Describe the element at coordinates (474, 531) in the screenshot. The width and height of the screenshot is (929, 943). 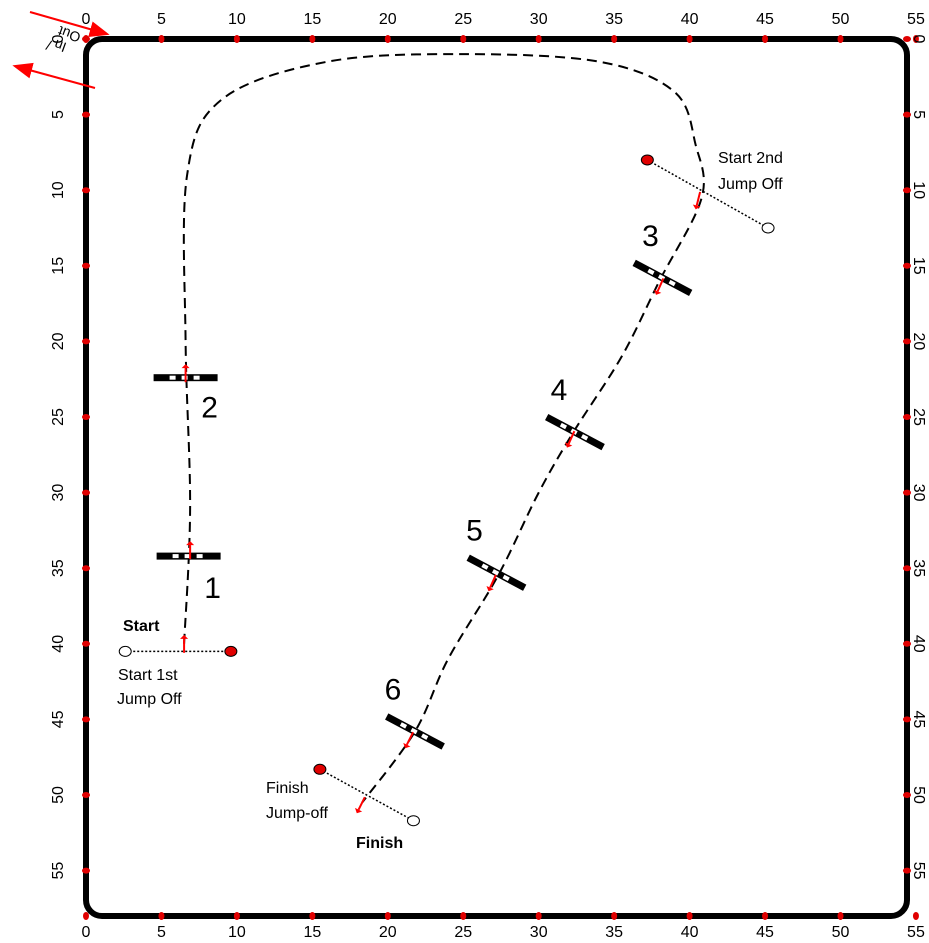
I see `fence-number: 5` at that location.